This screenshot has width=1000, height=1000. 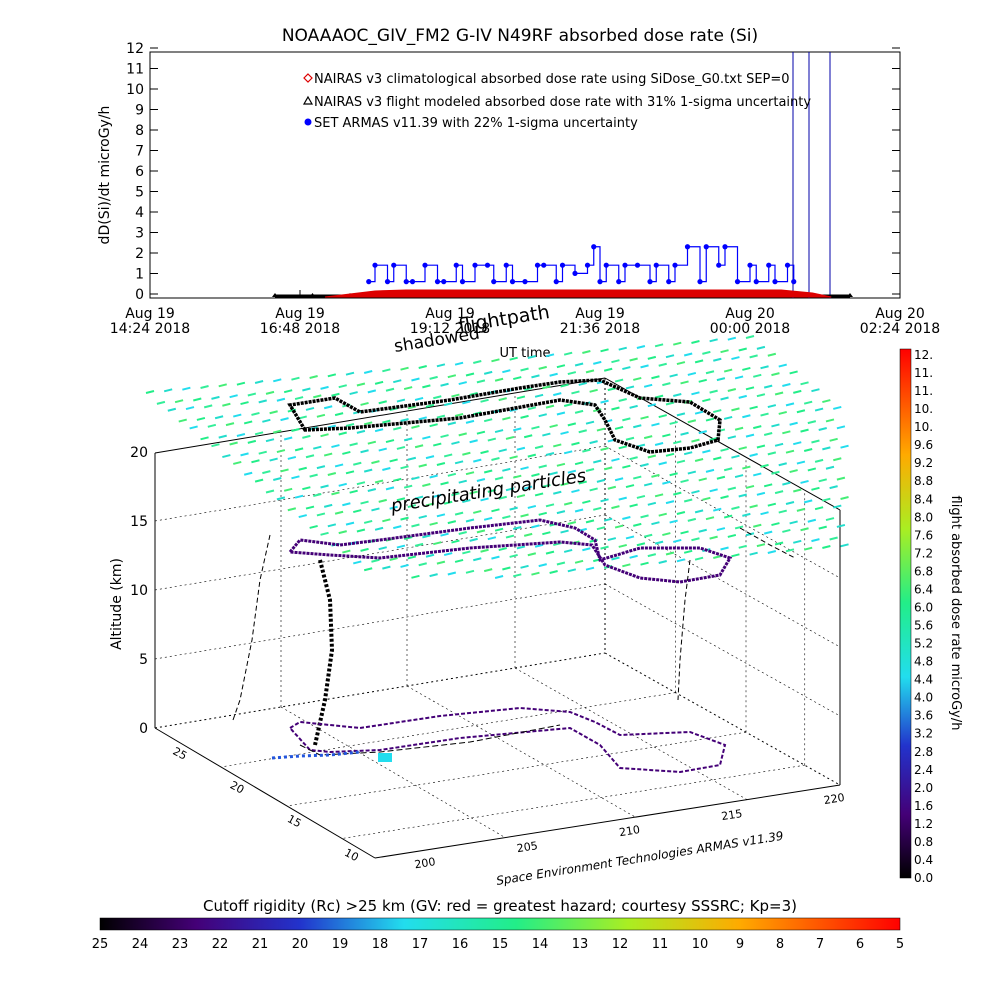 I want to click on x-tick-date: Aug 20, so click(x=750, y=314).